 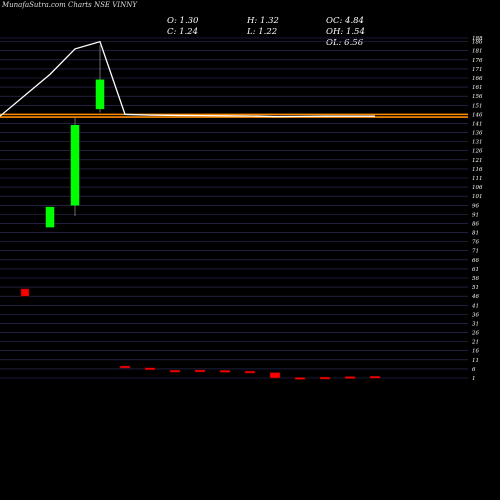 I want to click on y-tick-label: 86, so click(x=475, y=224).